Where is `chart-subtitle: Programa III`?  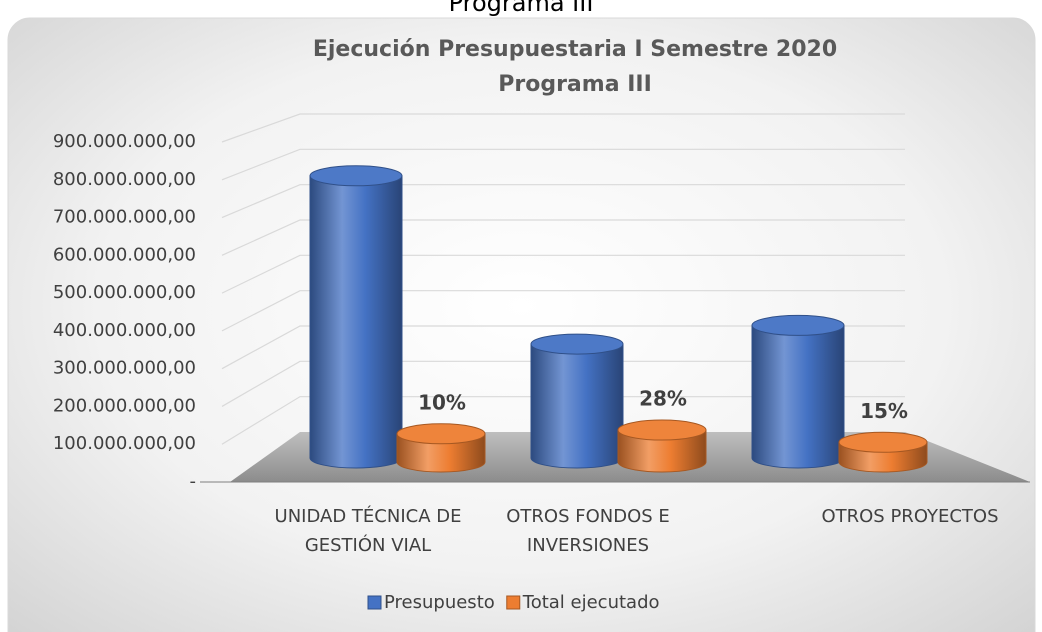 chart-subtitle: Programa III is located at coordinates (575, 84).